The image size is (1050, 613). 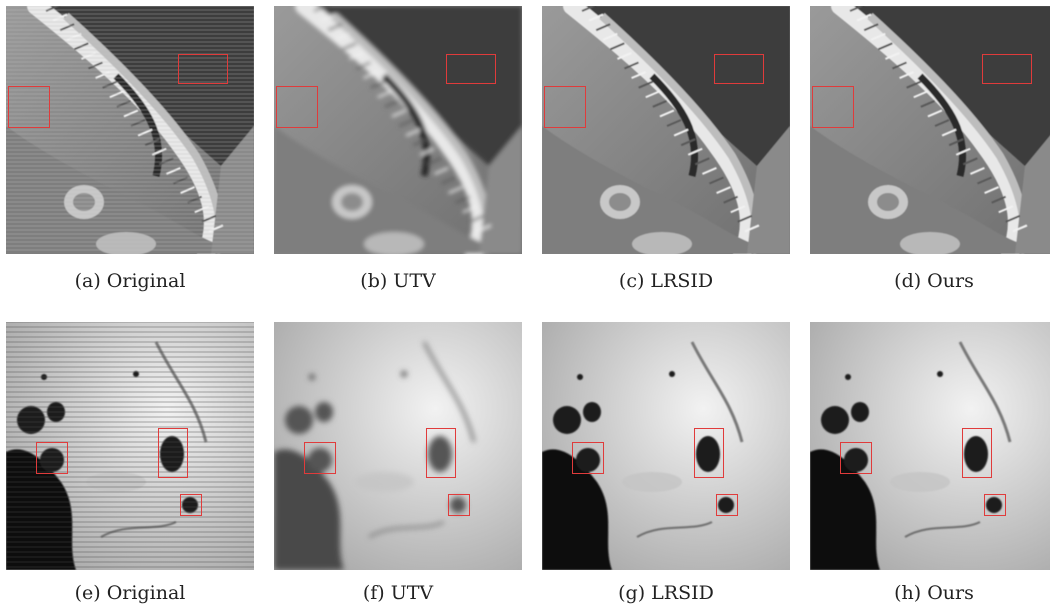 What do you see at coordinates (398, 593) in the screenshot?
I see `caption-f: (f) UTV` at bounding box center [398, 593].